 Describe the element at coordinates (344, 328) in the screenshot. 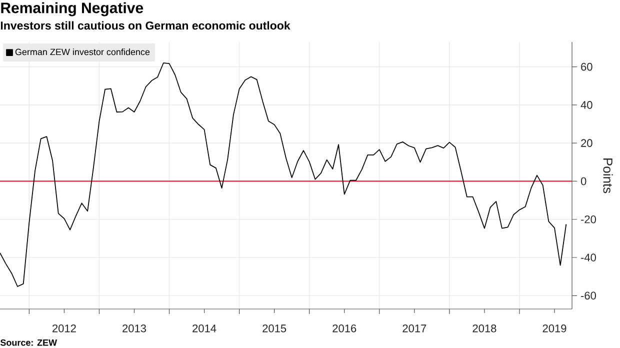

I see `x-tick-label: 2016` at that location.